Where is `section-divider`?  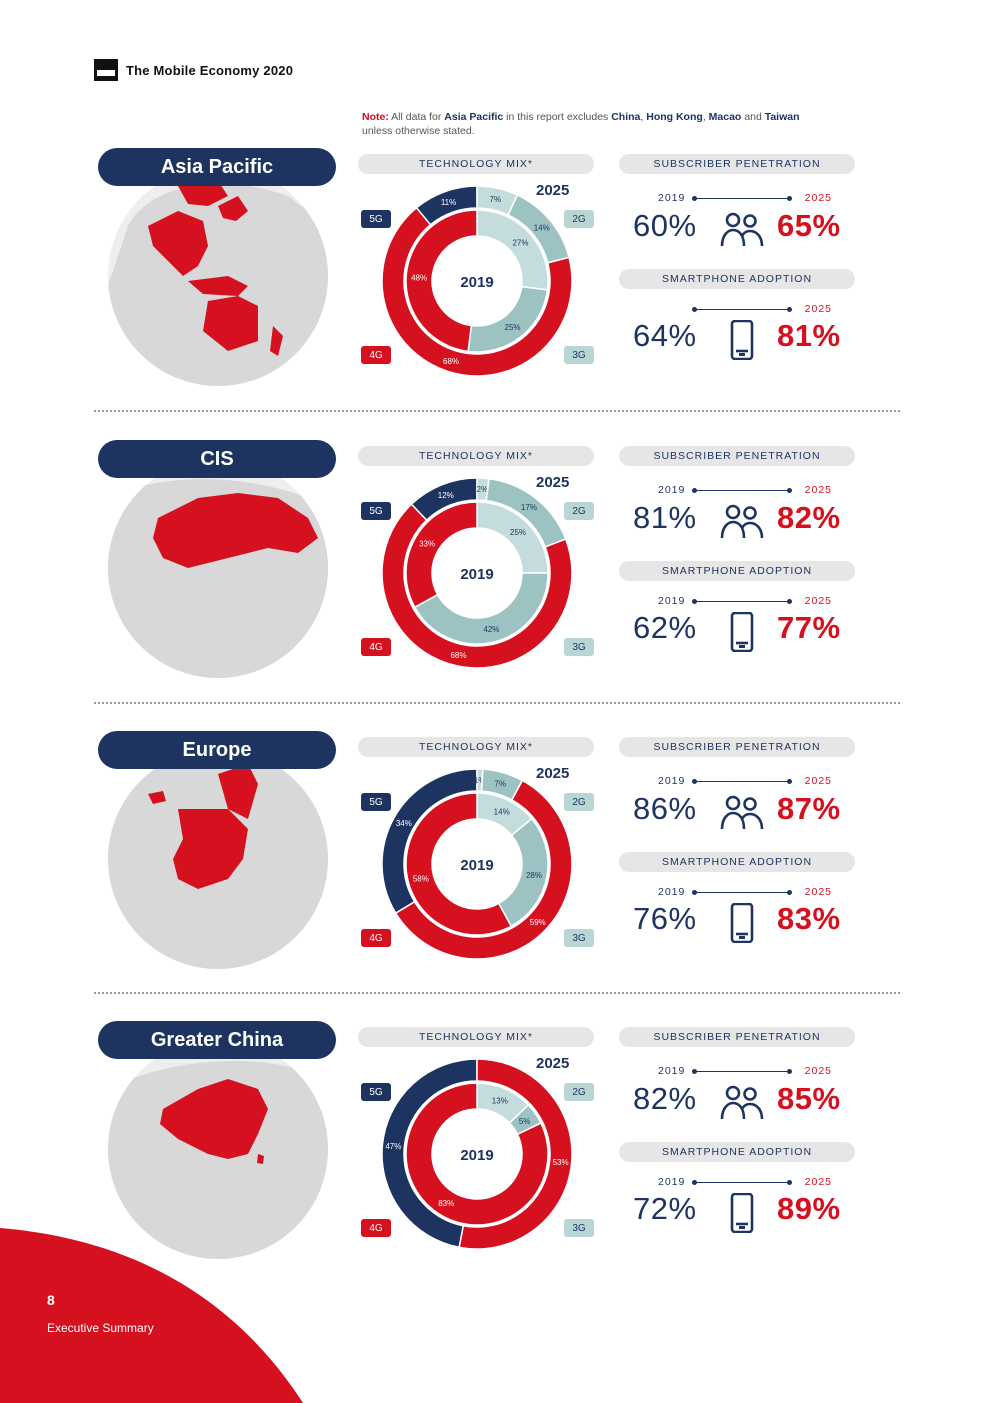
section-divider is located at coordinates (497, 993).